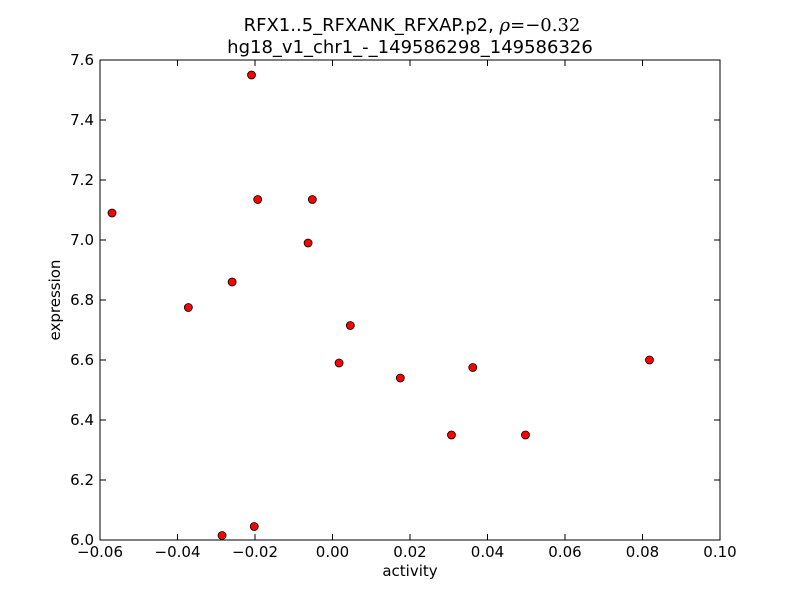 The height and width of the screenshot is (600, 800). What do you see at coordinates (100, 552) in the screenshot?
I see `x-tick-label: −0.06` at bounding box center [100, 552].